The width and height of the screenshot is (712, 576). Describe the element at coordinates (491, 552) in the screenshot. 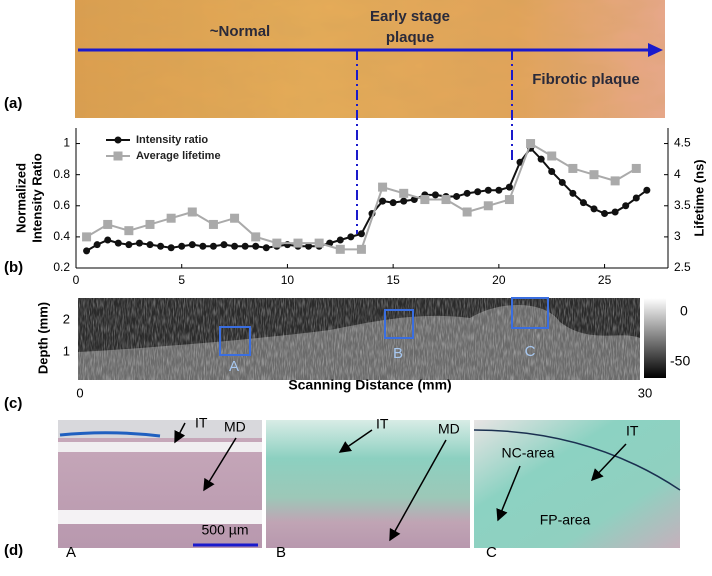

I see `histology-letter: C` at that location.